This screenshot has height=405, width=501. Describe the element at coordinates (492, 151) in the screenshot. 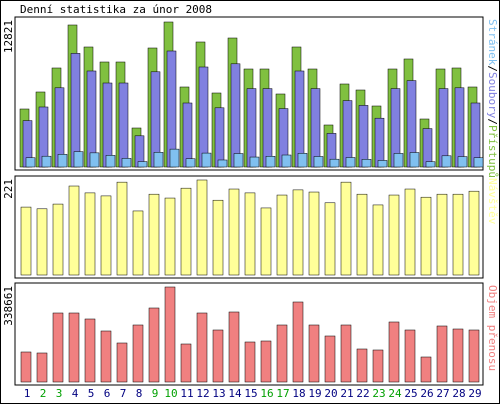

I see `legend-entry: Přístupů` at that location.